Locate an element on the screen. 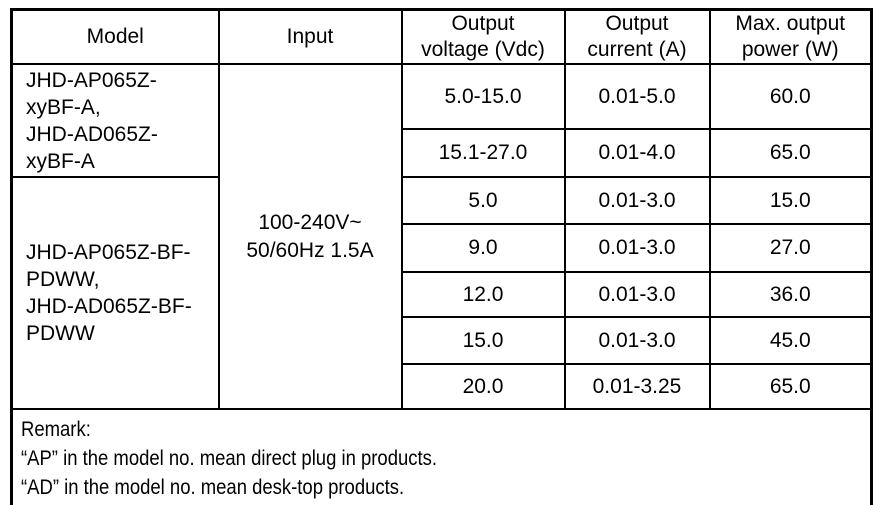 Image resolution: width=875 pixels, height=505 pixels. model-group-1-cell: JHD-AP065Z- xyBF-A, JHD-AD065Z- xyBF-A is located at coordinates (115, 120).